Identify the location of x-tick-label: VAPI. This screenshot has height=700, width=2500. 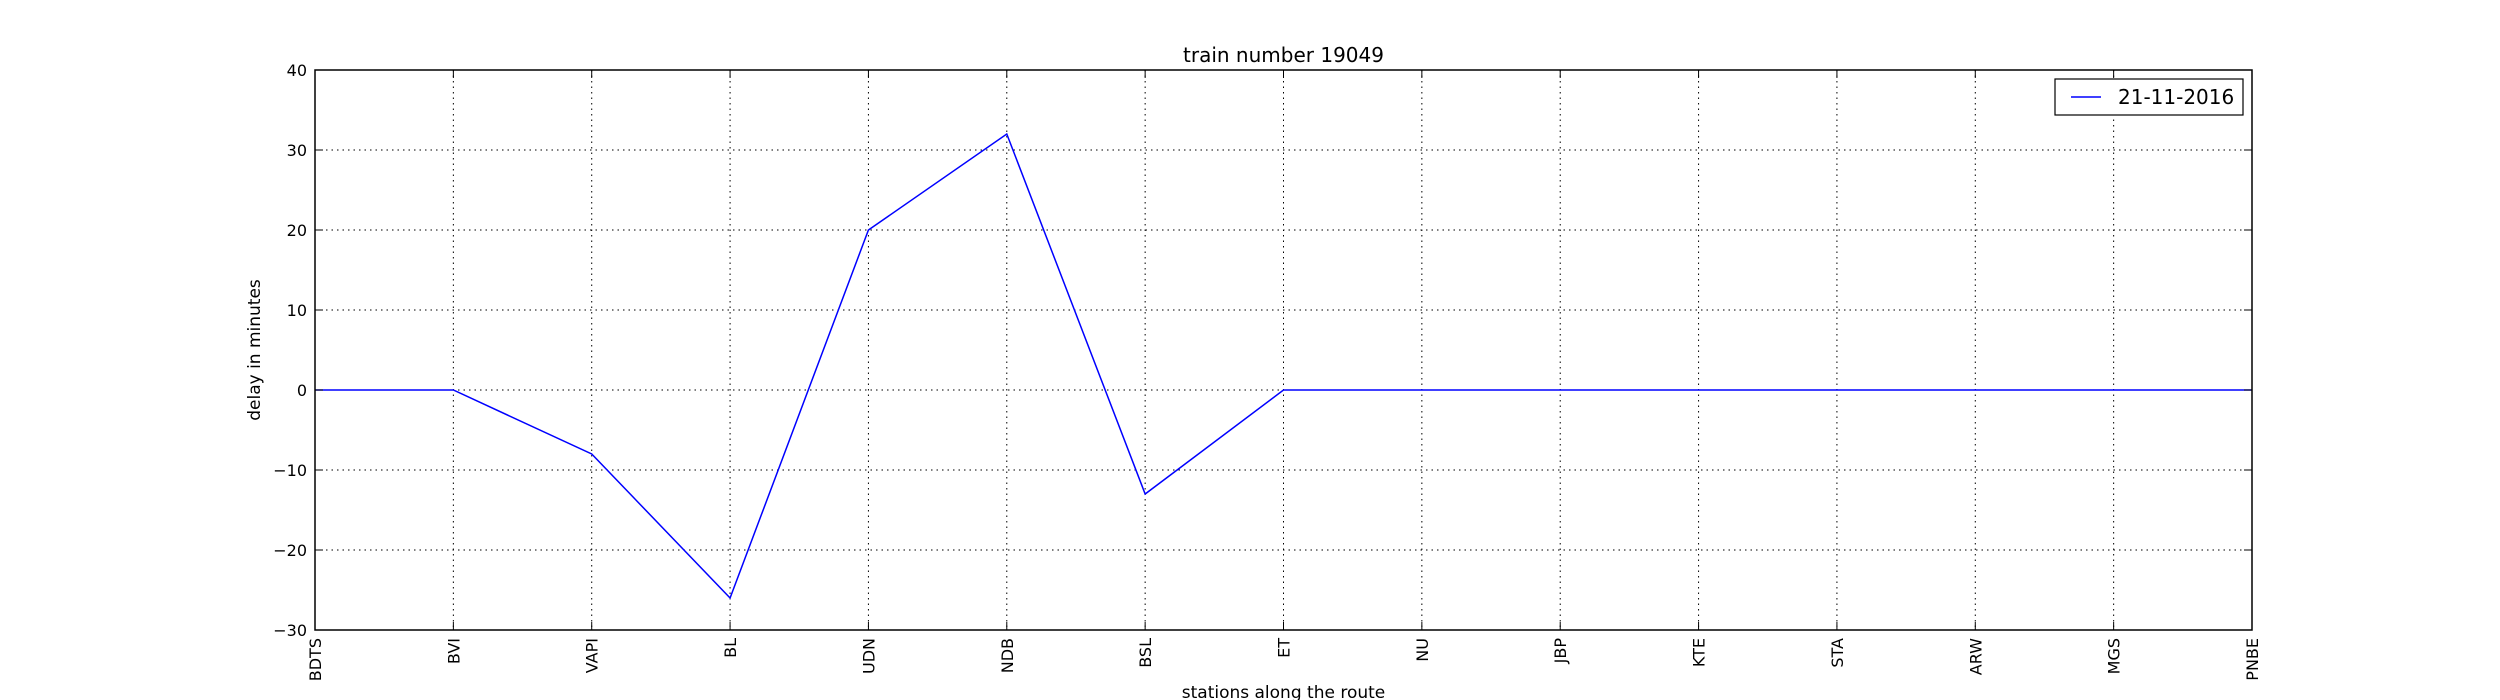
(592, 655).